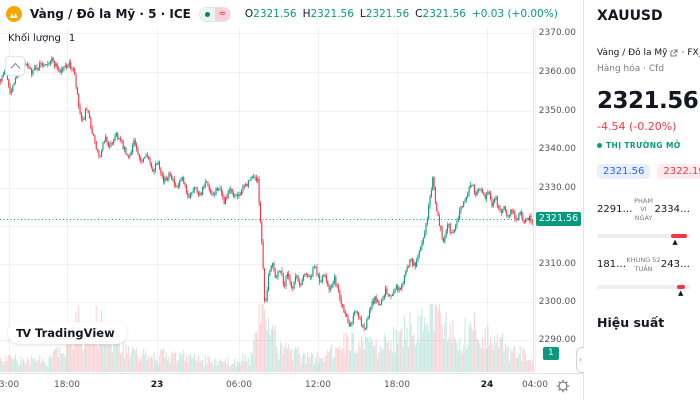 The height and width of the screenshot is (400, 700). Describe the element at coordinates (157, 385) in the screenshot. I see `time-axis-label: 23` at that location.